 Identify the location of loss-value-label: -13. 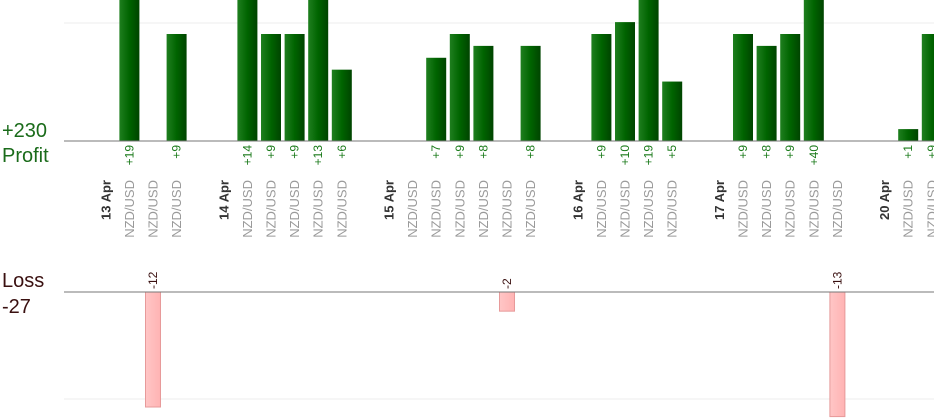
(837, 280).